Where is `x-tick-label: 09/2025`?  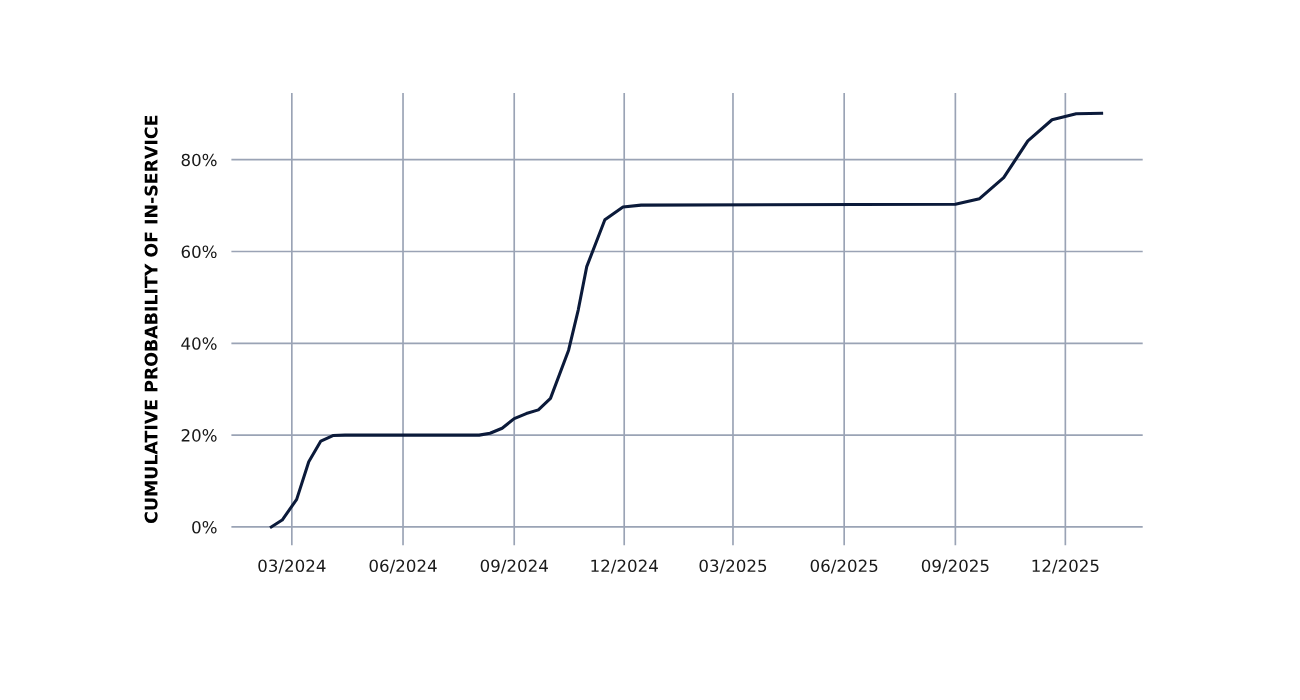
x-tick-label: 09/2025 is located at coordinates (955, 566).